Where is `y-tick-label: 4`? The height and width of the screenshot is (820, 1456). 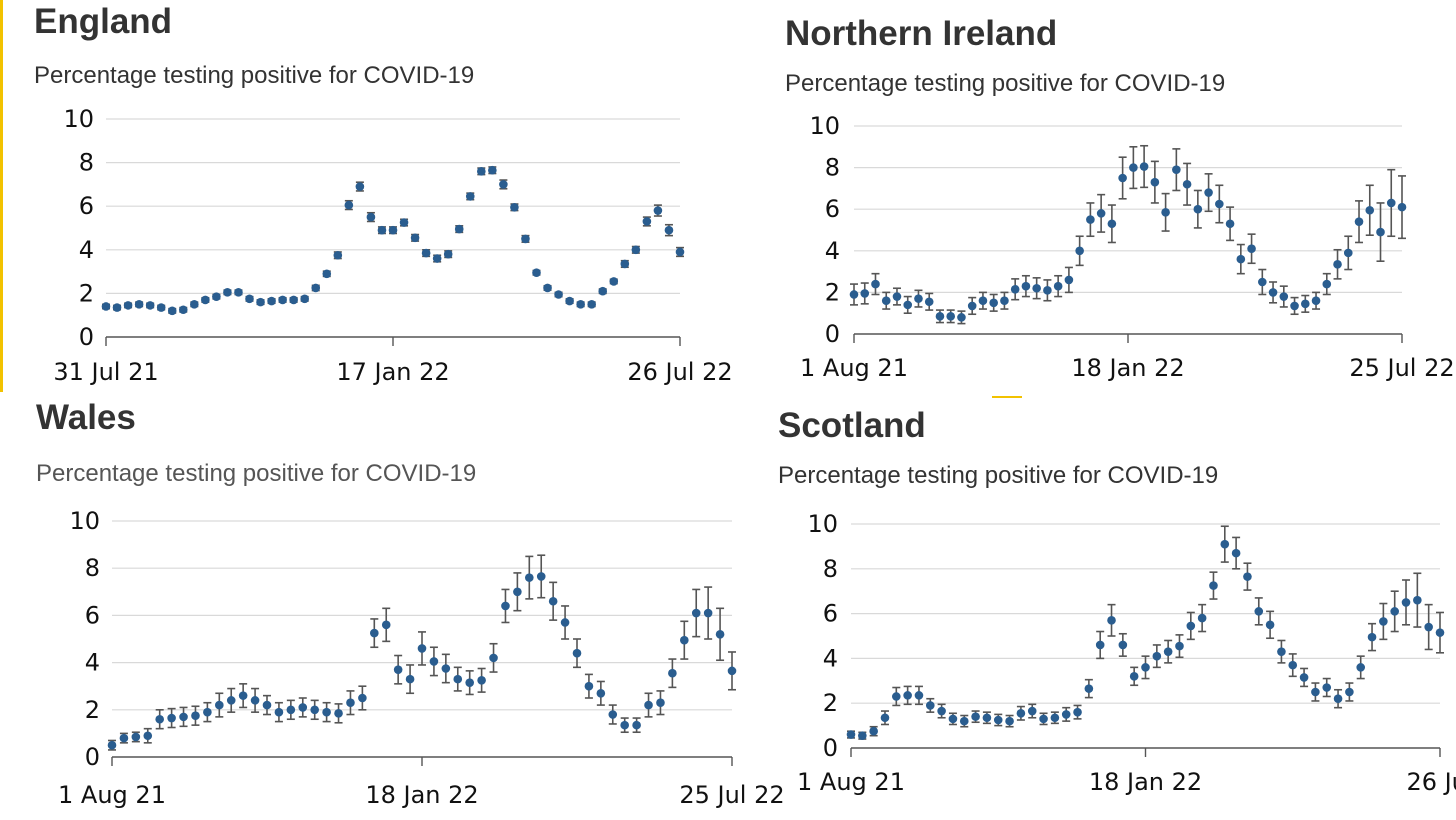
y-tick-label: 4 is located at coordinates (830, 658).